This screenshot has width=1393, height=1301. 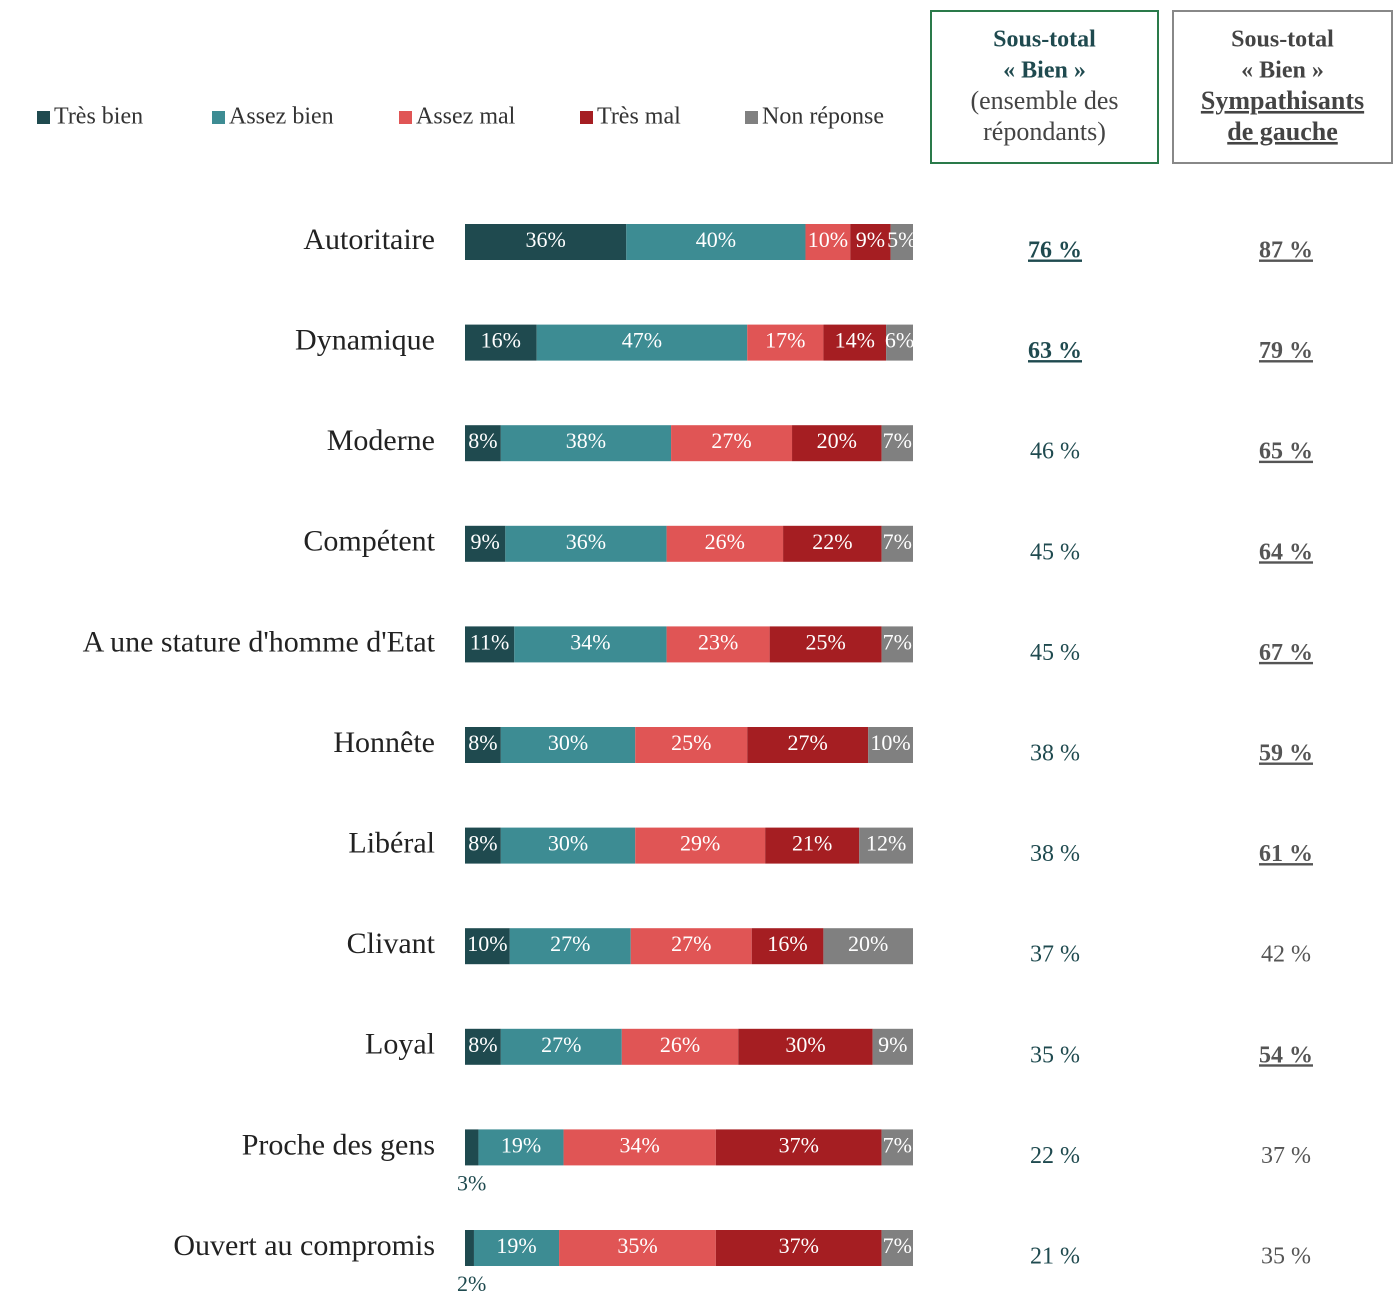 What do you see at coordinates (43, 117) in the screenshot?
I see `legend-swatch` at bounding box center [43, 117].